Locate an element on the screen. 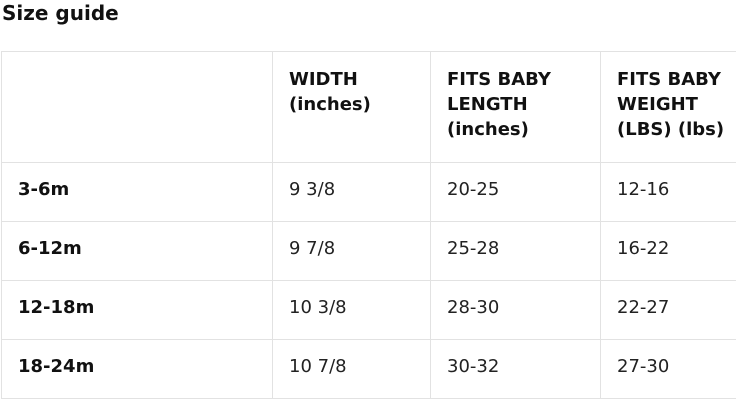 The width and height of the screenshot is (736, 400). width-column-header: WIDTH (inches) is located at coordinates (351, 107).